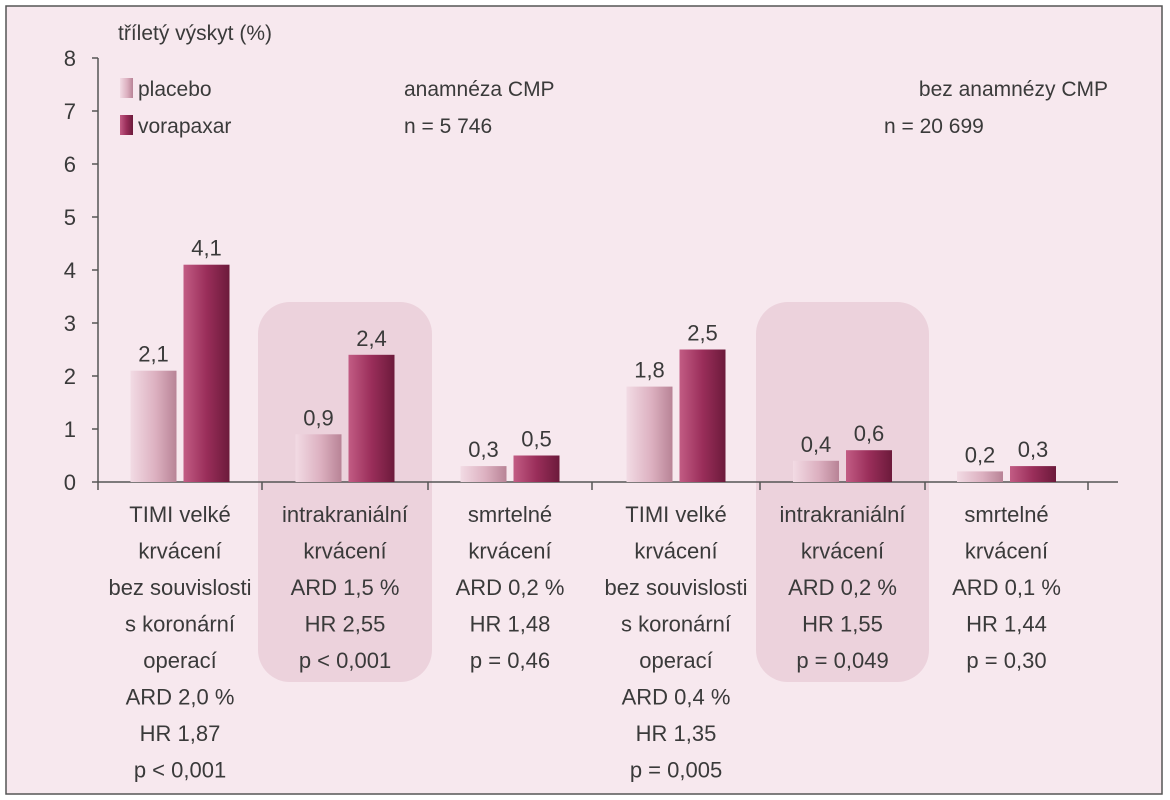  Describe the element at coordinates (81, 270) in the screenshot. I see `y-axis: 0 1 2 3 4 5 6 7 8` at that location.